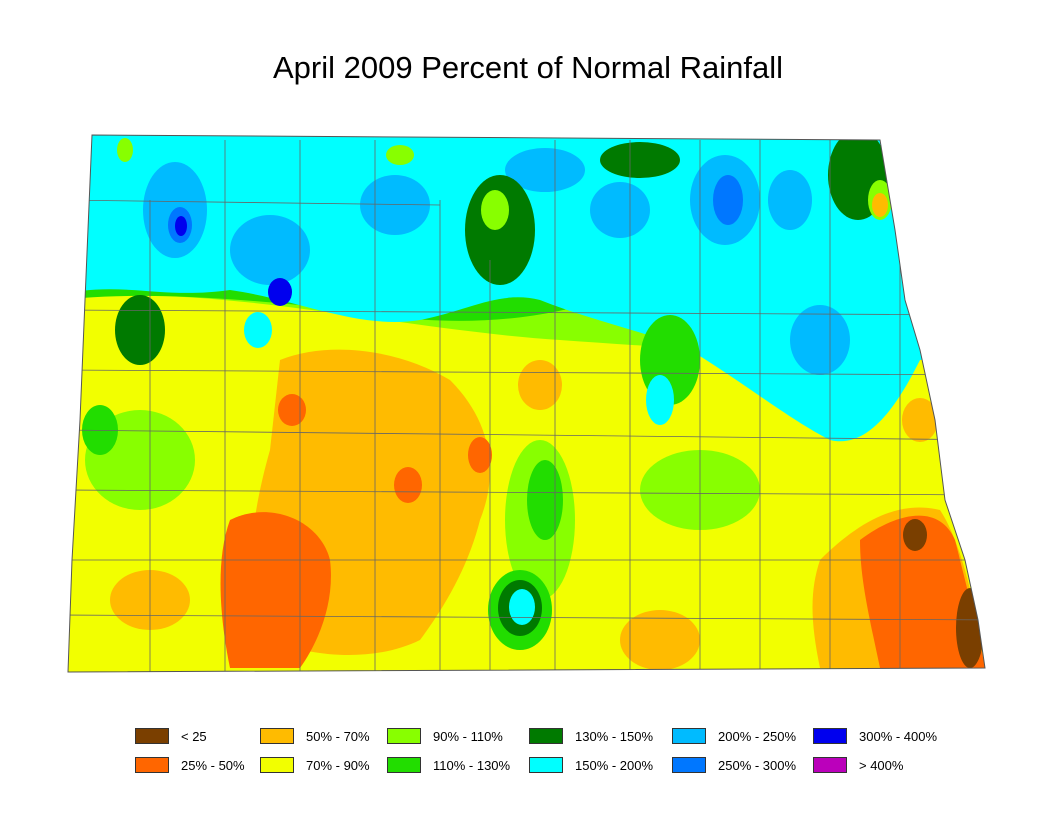 This screenshot has width=1056, height=816. What do you see at coordinates (338, 736) in the screenshot?
I see `legend-label: 50% - 70%` at bounding box center [338, 736].